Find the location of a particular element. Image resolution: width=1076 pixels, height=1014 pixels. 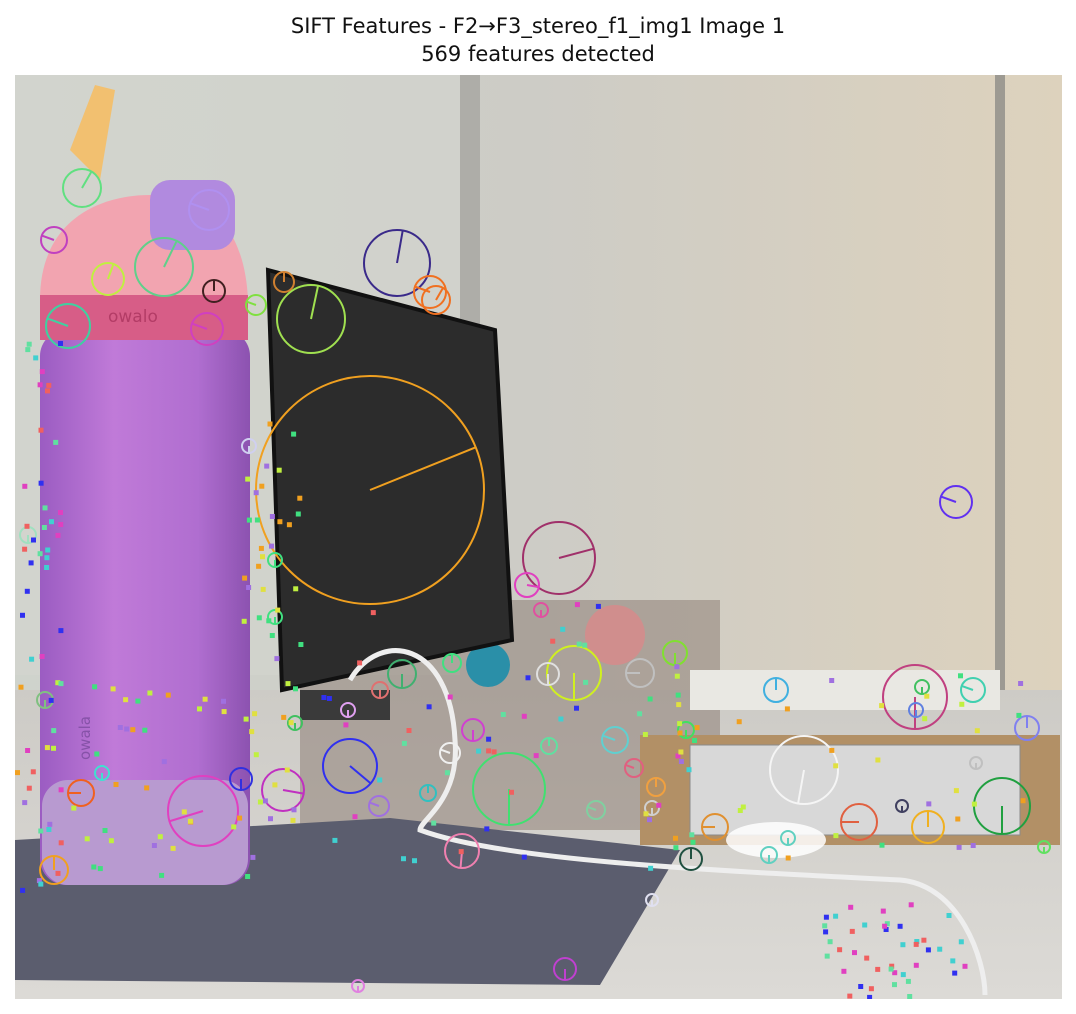

small-ball is located at coordinates (488, 665).